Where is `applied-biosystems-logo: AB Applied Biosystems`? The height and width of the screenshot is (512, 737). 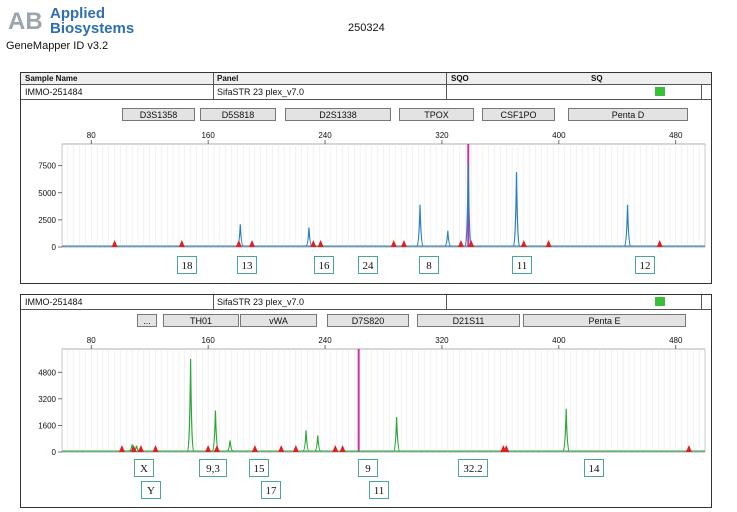 applied-biosystems-logo: AB Applied Biosystems is located at coordinates (78, 22).